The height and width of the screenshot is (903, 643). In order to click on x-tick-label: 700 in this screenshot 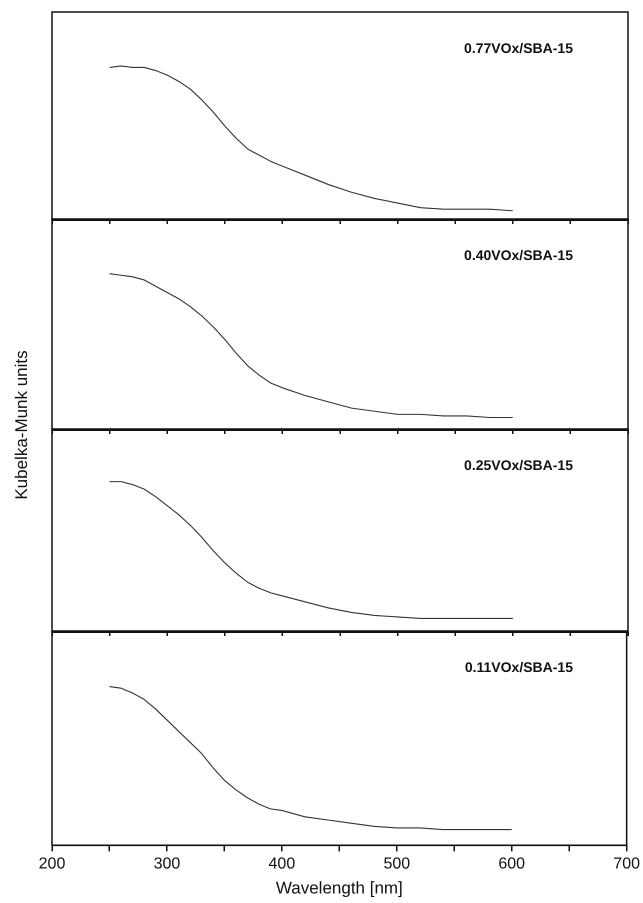, I will do `click(626, 863)`.